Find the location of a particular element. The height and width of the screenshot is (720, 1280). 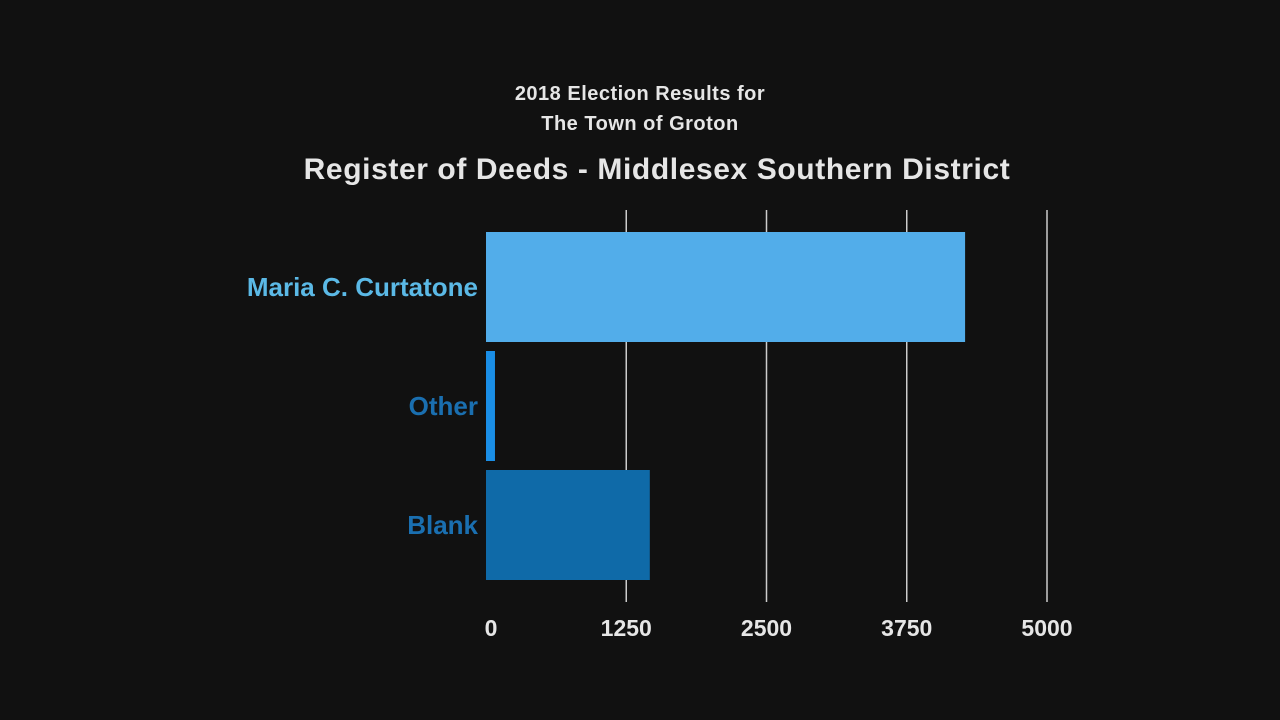

x-tick-label: 5000 is located at coordinates (1046, 628).